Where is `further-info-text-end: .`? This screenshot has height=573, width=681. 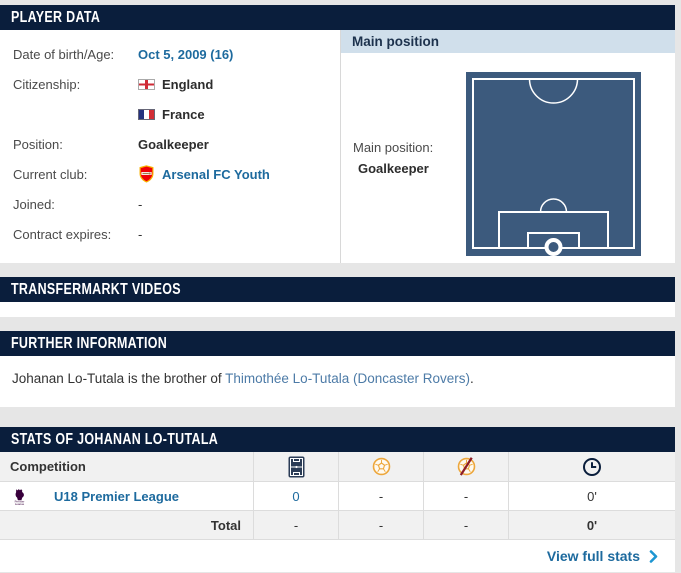 further-info-text-end: . is located at coordinates (472, 378).